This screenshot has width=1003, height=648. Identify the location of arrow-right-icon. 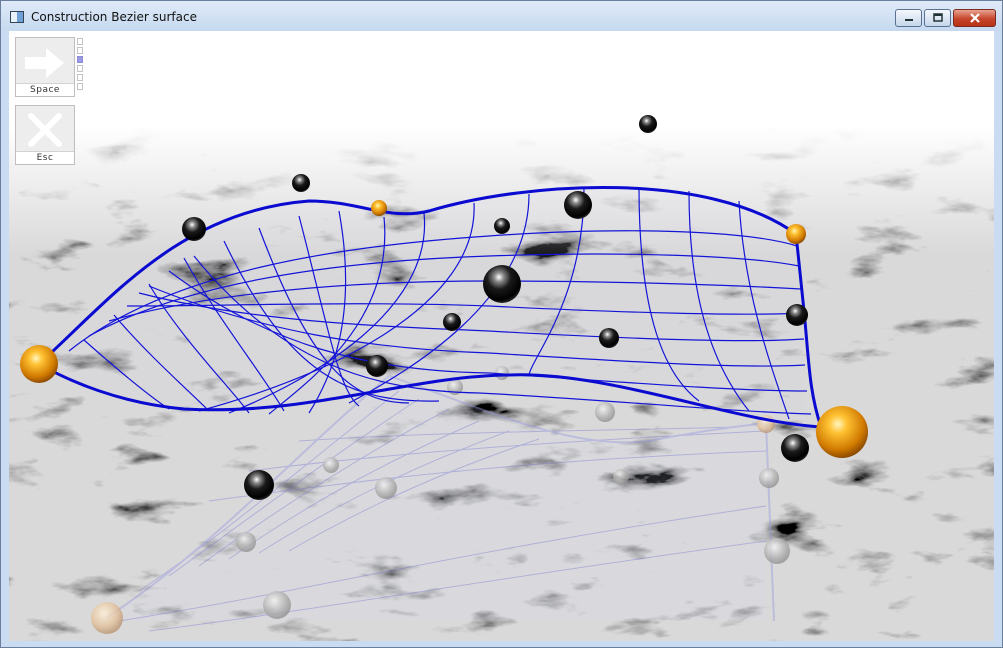
(44, 63).